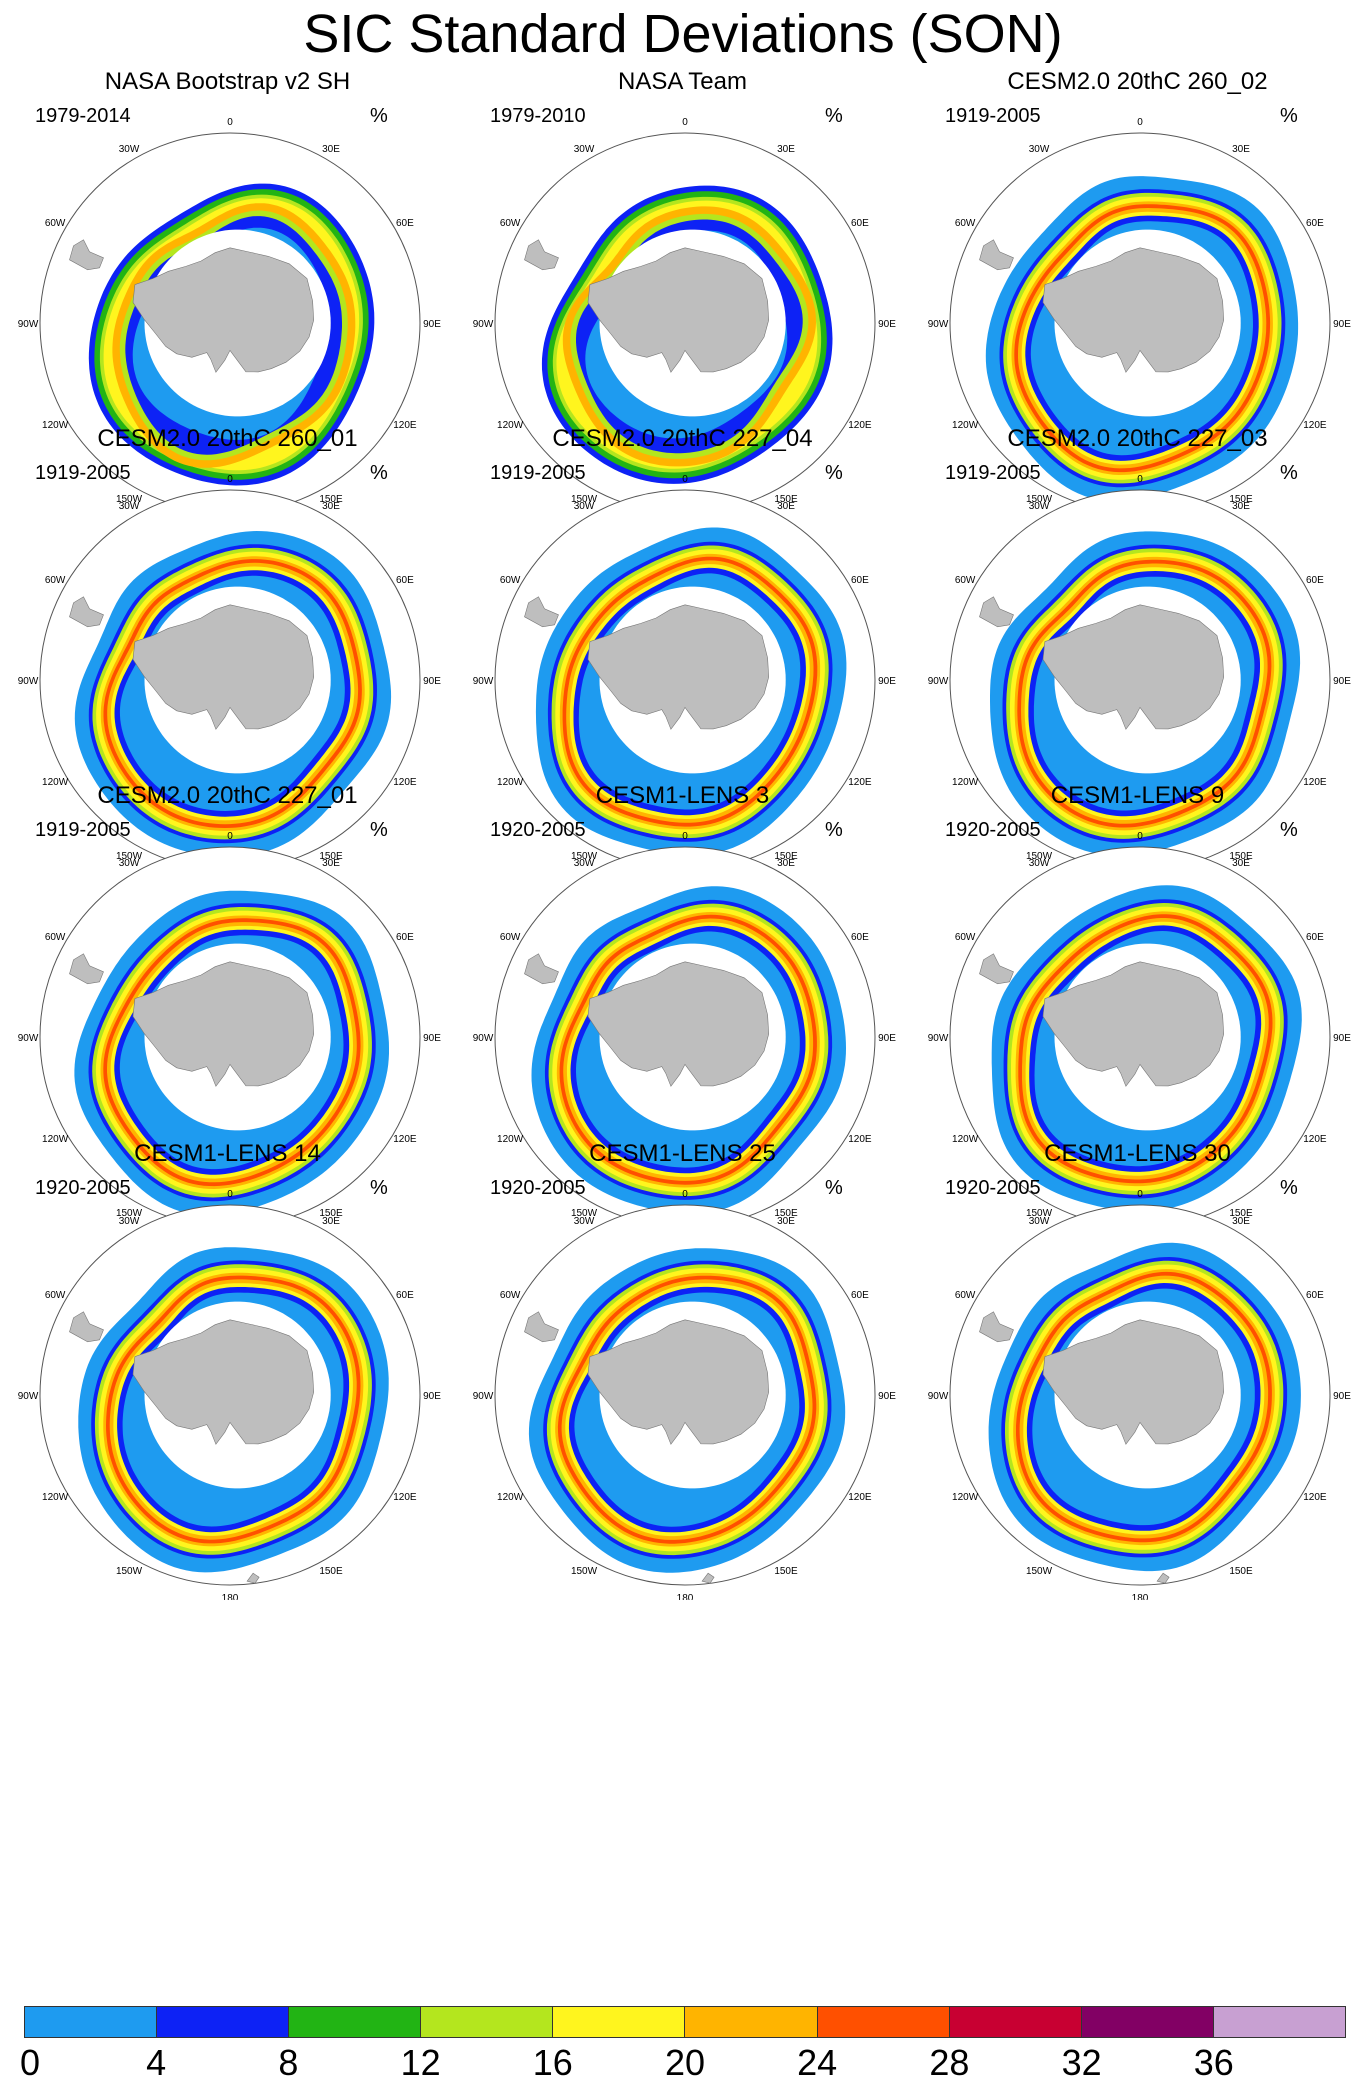 Image resolution: width=1366 pixels, height=2084 pixels. Describe the element at coordinates (949, 2062) in the screenshot. I see `colorbar-label: 28` at that location.